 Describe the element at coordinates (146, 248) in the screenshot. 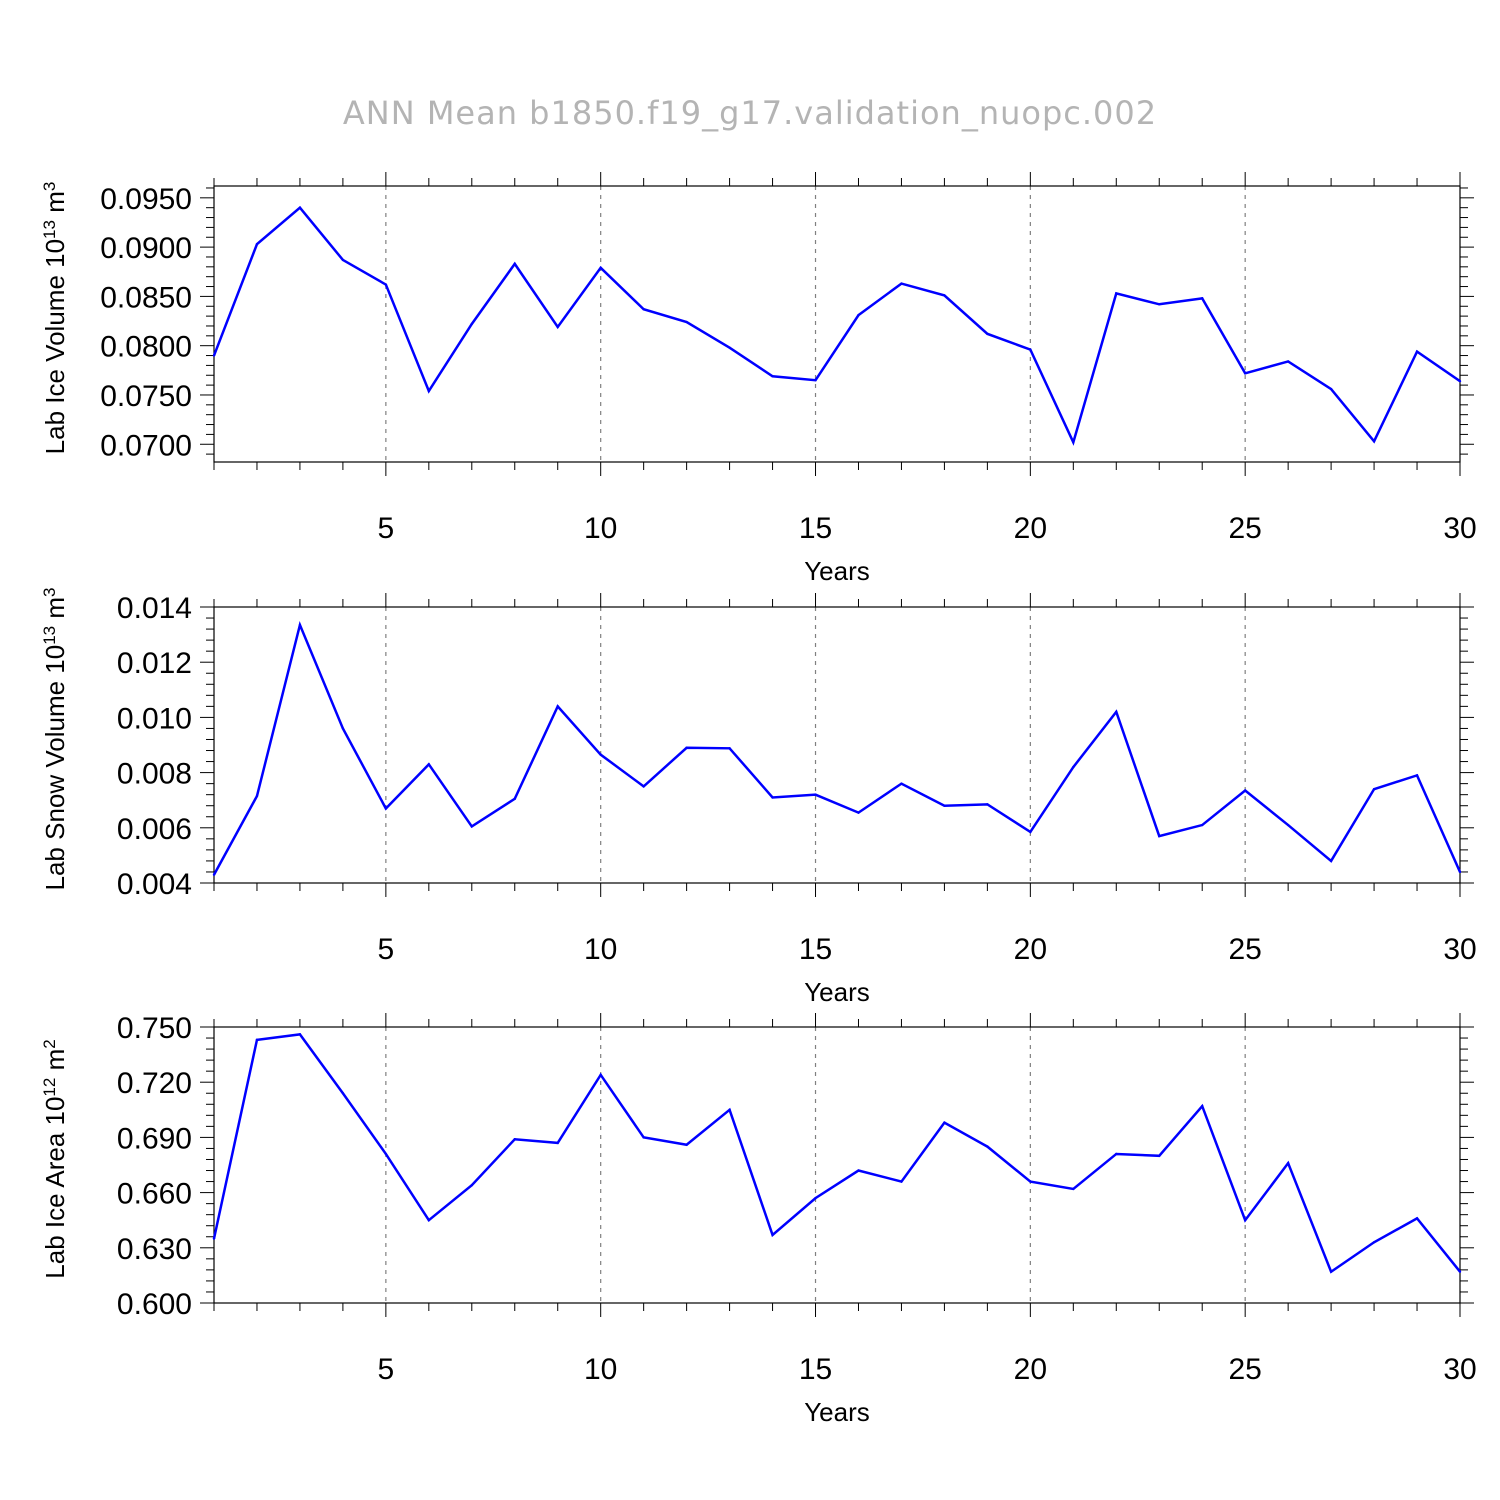

I see `y-tick-label: 0.0900` at that location.